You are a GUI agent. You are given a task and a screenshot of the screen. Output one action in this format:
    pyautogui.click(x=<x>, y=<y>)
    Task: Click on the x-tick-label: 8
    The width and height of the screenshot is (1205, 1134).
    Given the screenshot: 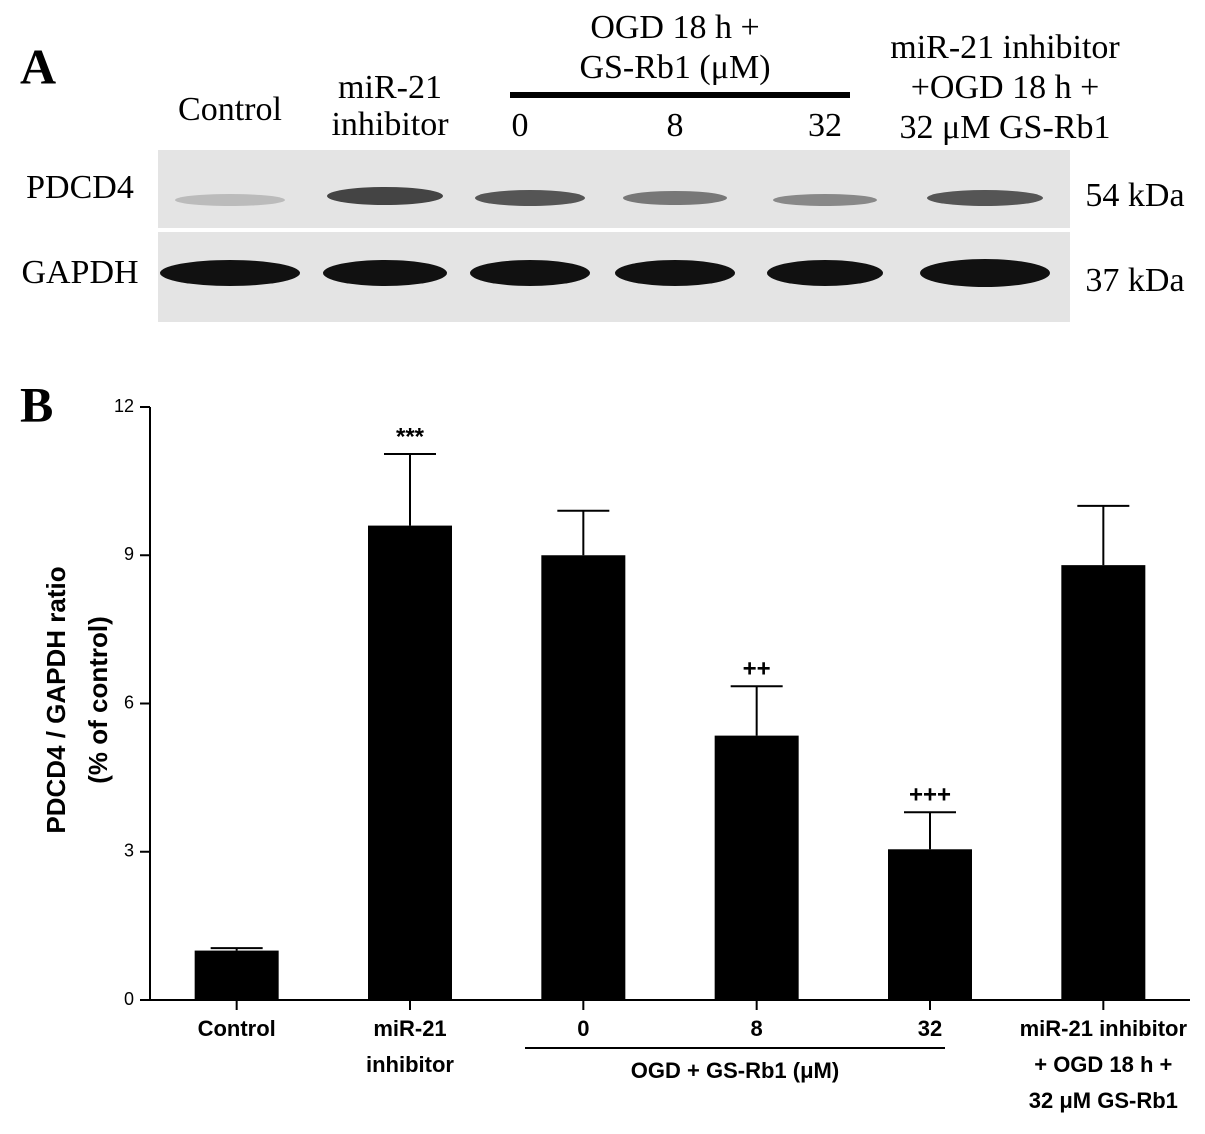 What is the action you would take?
    pyautogui.click(x=757, y=1028)
    